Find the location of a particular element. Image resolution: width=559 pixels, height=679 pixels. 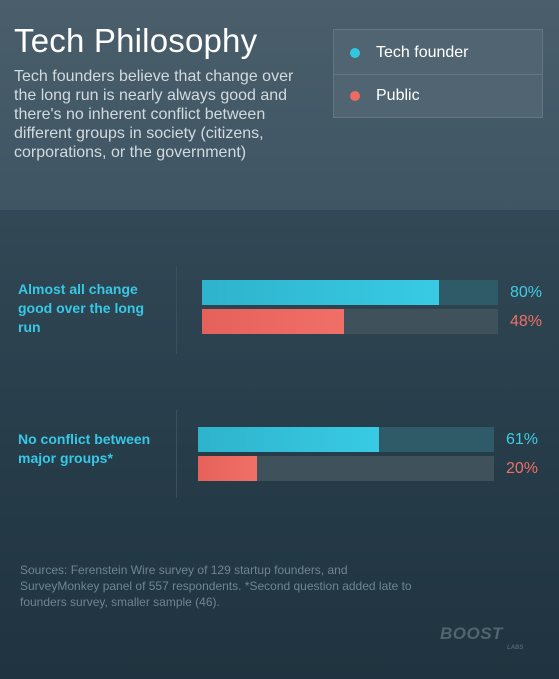

value-label-tech-founder-1: 80% is located at coordinates (526, 292).